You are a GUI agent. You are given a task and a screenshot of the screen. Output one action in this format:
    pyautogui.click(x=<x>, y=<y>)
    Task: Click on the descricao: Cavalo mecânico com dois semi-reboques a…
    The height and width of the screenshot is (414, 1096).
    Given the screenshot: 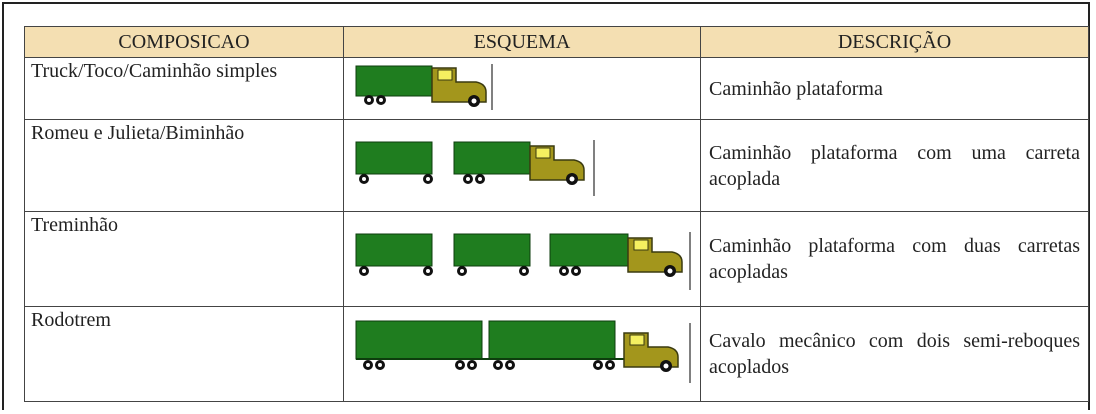 What is the action you would take?
    pyautogui.click(x=894, y=354)
    